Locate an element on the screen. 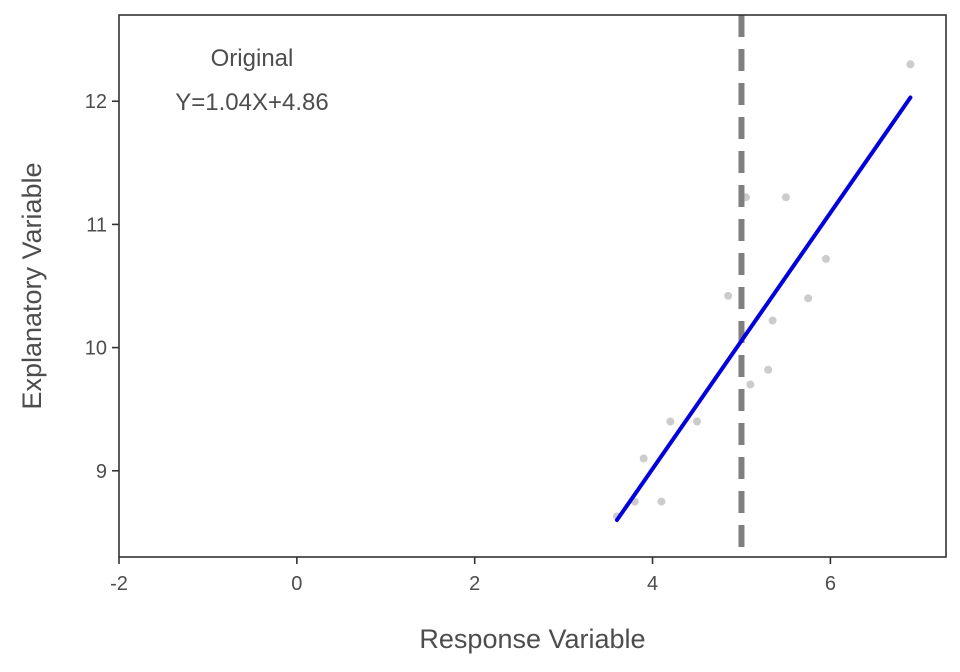 The image size is (960, 672). y-tick-label: 12 is located at coordinates (96, 102).